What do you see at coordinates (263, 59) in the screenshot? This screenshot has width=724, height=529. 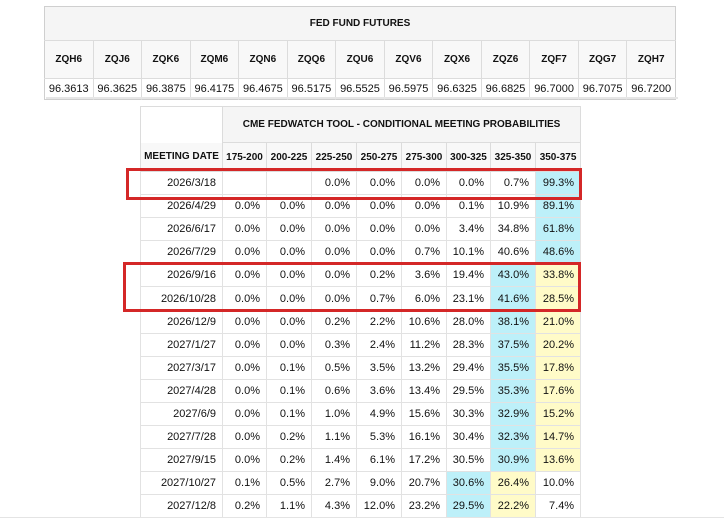 I see `futures-code: ZQN6` at bounding box center [263, 59].